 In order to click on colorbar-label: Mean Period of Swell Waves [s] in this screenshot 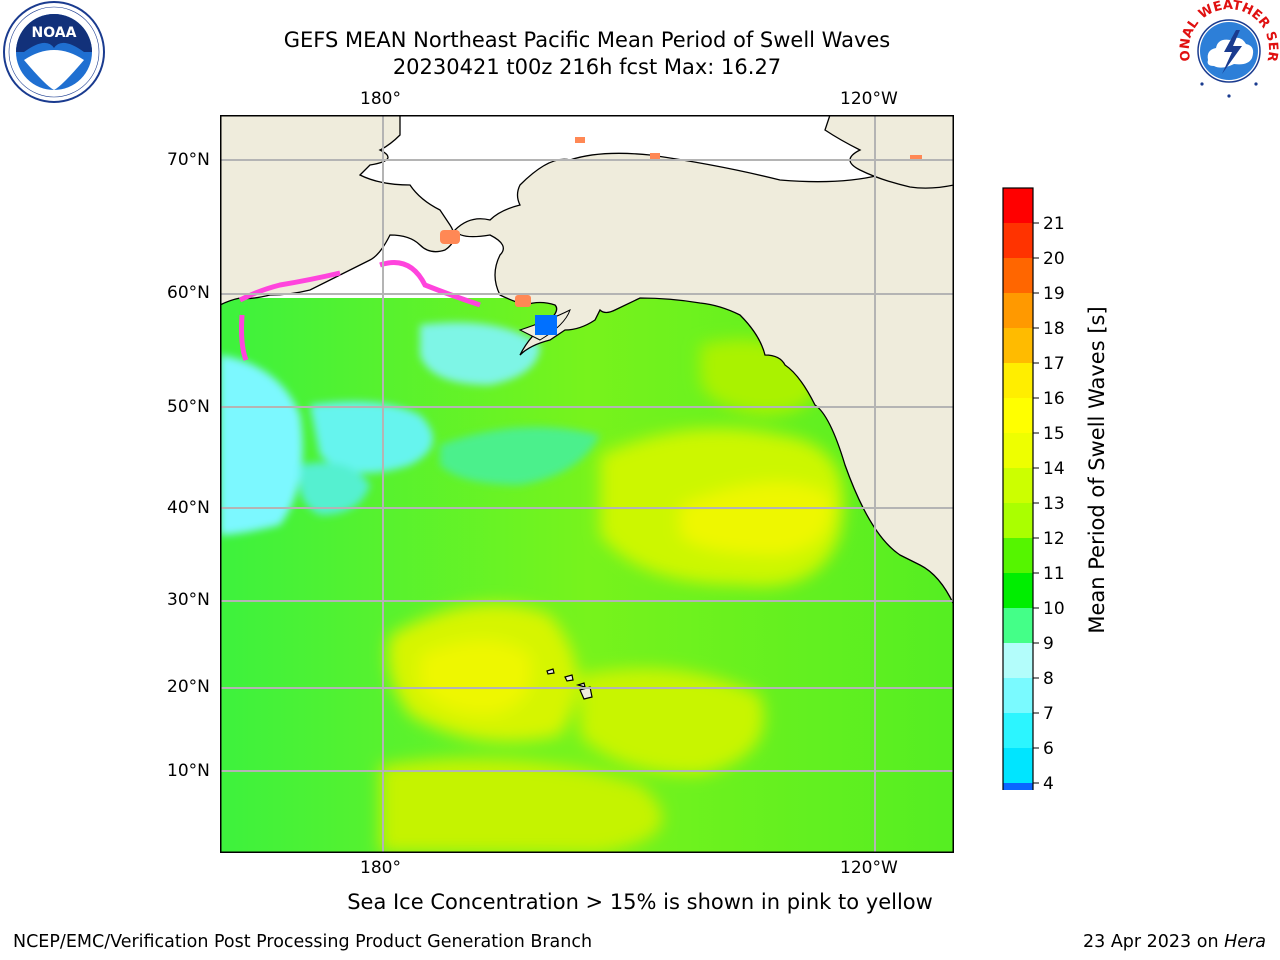, I will do `click(1097, 470)`.